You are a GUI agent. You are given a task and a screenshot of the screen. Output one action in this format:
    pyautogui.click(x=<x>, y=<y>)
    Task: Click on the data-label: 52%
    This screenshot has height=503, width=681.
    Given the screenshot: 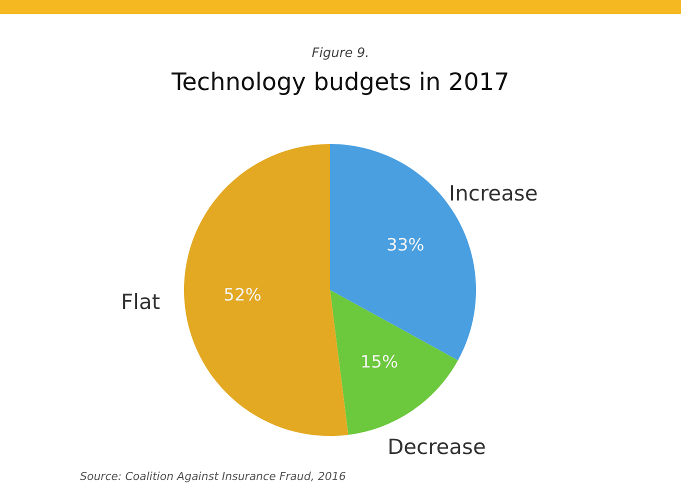 What is the action you would take?
    pyautogui.click(x=243, y=296)
    